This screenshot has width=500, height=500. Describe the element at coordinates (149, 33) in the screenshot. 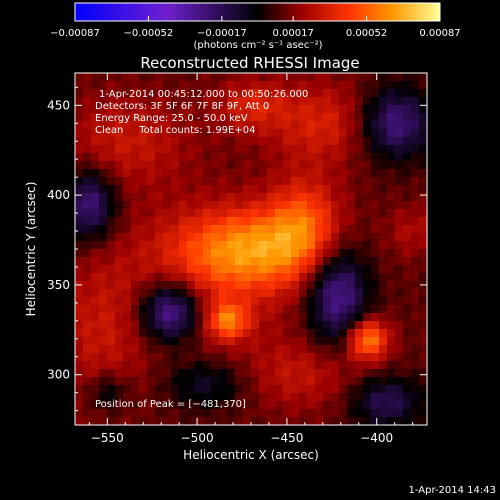

I see `colorbar-tick-label: −0.00052` at that location.